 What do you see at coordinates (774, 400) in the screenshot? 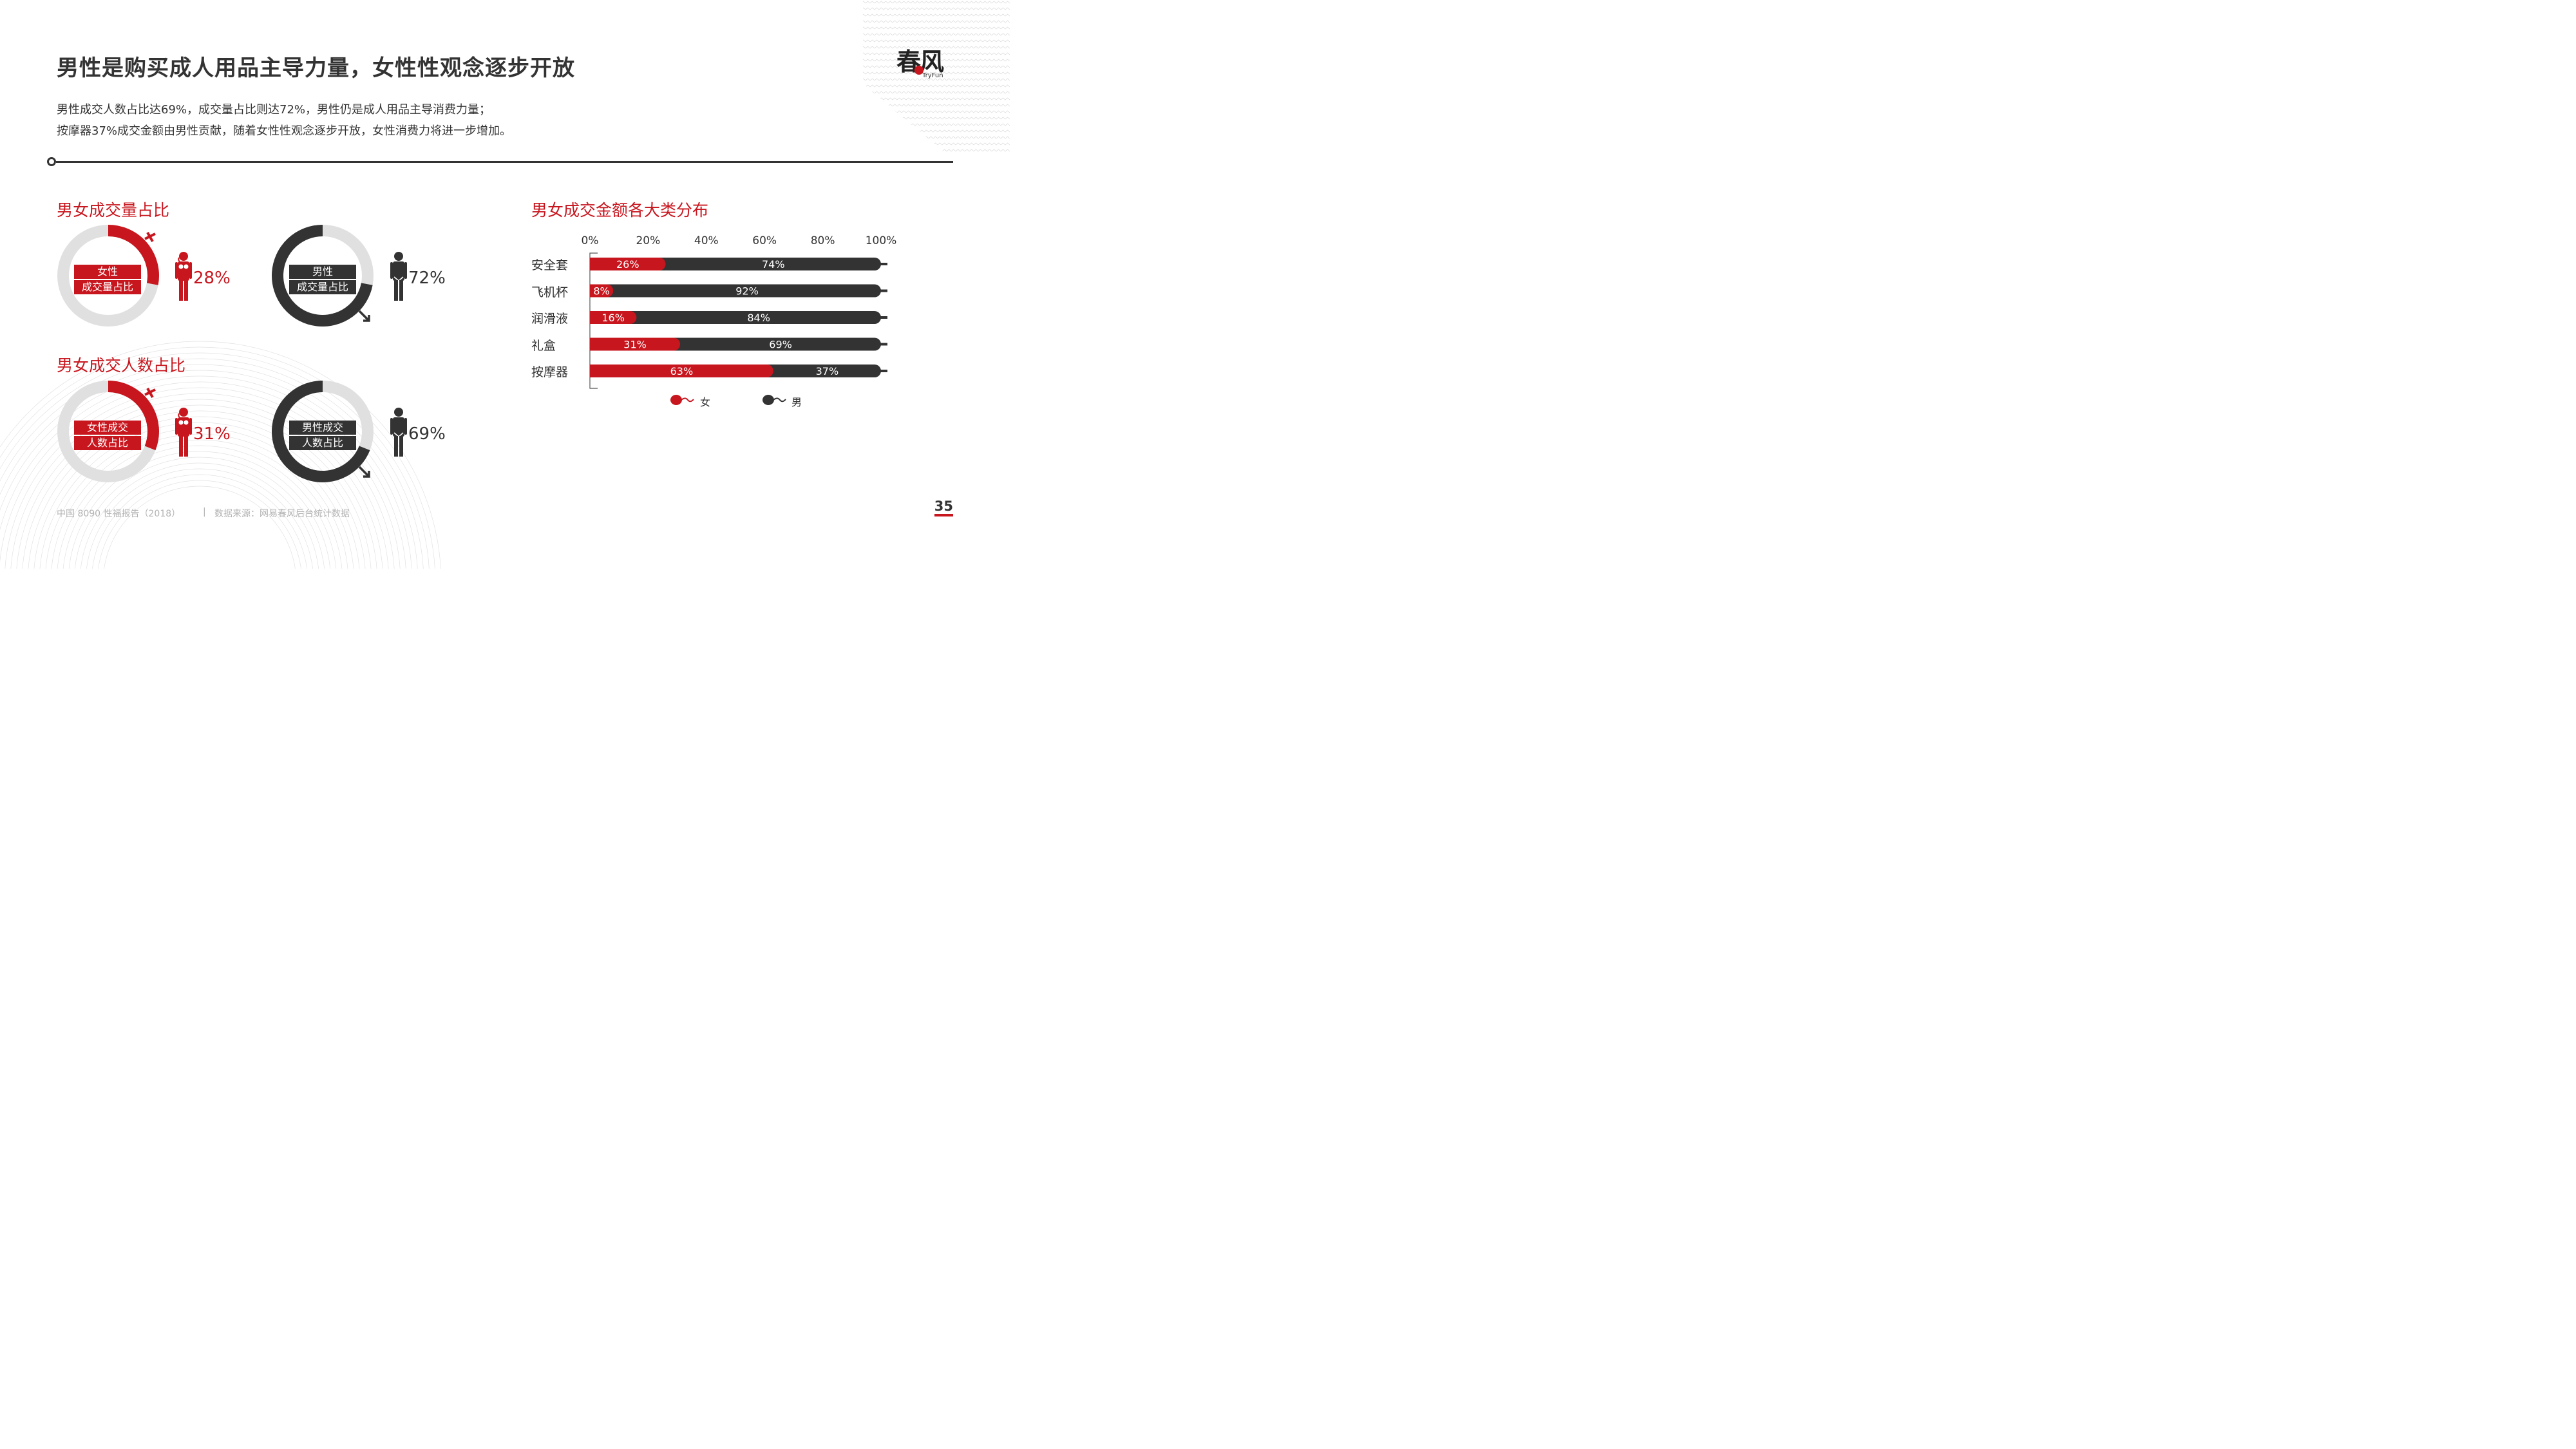
I see `legend-male-icon` at bounding box center [774, 400].